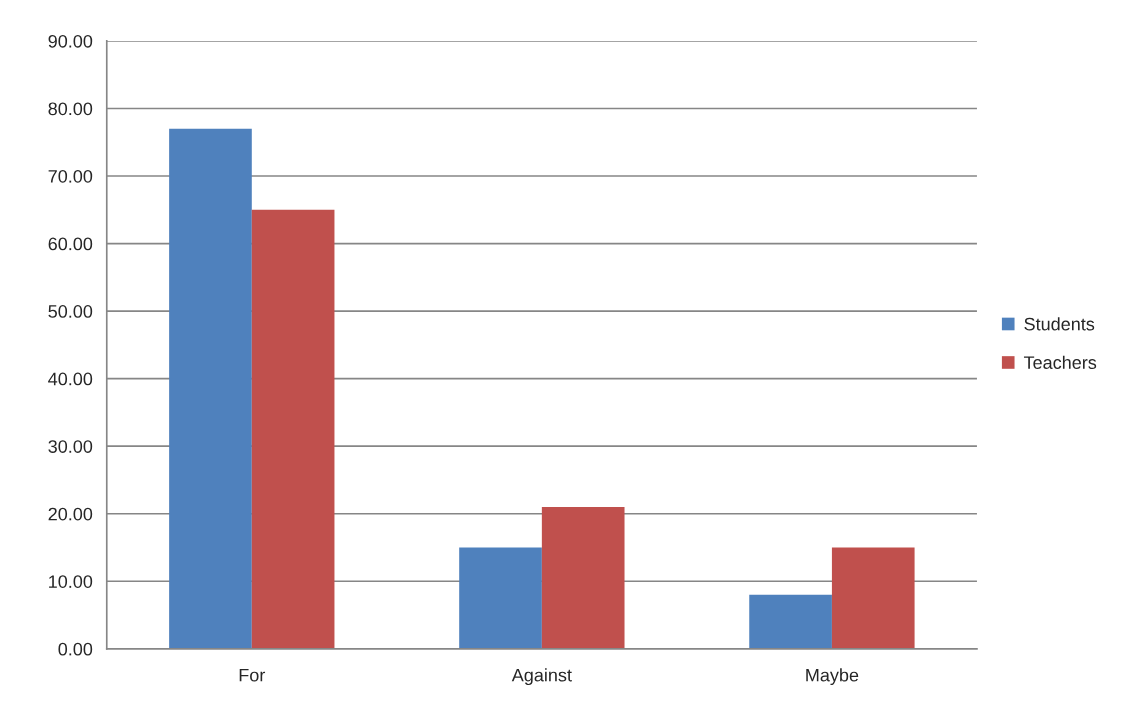 This screenshot has width=1148, height=706. What do you see at coordinates (1060, 362) in the screenshot?
I see `legend-label: Teachers` at bounding box center [1060, 362].